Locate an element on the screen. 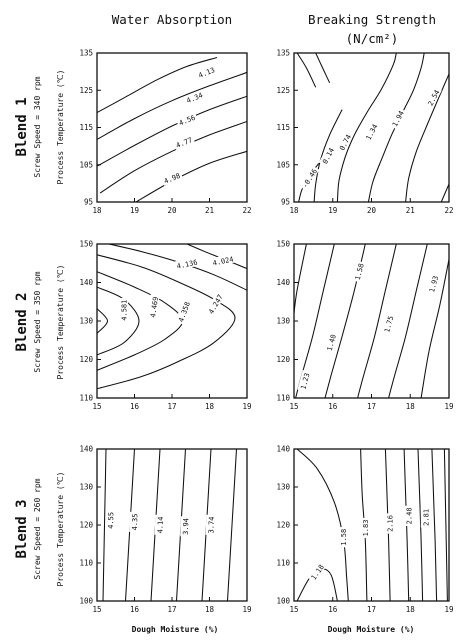 The height and width of the screenshot is (644, 474). x-tick-label: 22 is located at coordinates (448, 210).